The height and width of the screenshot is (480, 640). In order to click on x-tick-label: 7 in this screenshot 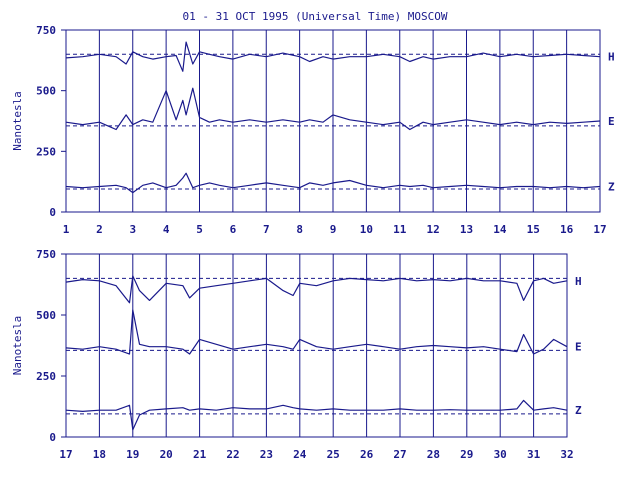, I will do `click(266, 229)`.